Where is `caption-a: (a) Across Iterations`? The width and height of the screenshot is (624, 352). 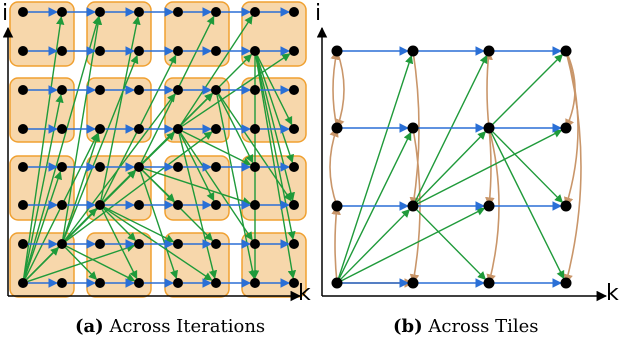 caption-a: (a) Across Iterations is located at coordinates (170, 326).